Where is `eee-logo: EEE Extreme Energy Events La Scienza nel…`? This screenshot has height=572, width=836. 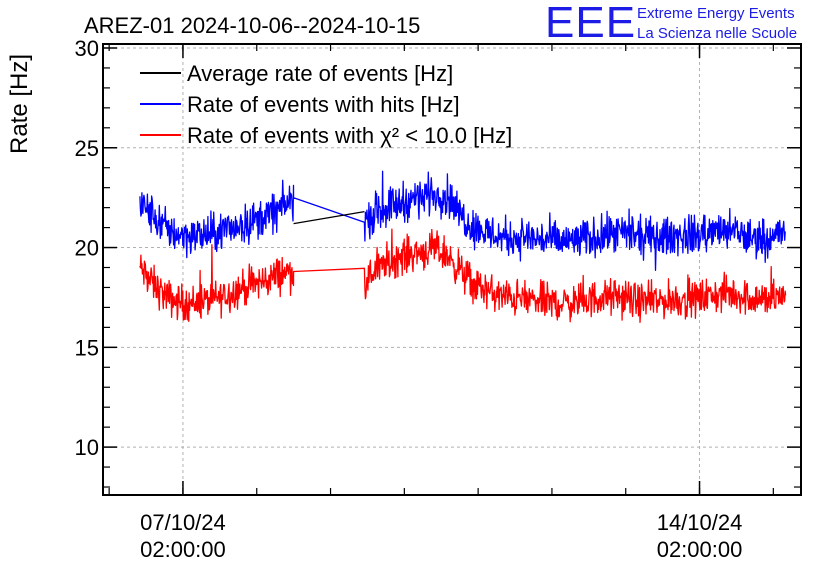
eee-logo: EEE Extreme Energy Events La Scienza nel… is located at coordinates (690, 23).